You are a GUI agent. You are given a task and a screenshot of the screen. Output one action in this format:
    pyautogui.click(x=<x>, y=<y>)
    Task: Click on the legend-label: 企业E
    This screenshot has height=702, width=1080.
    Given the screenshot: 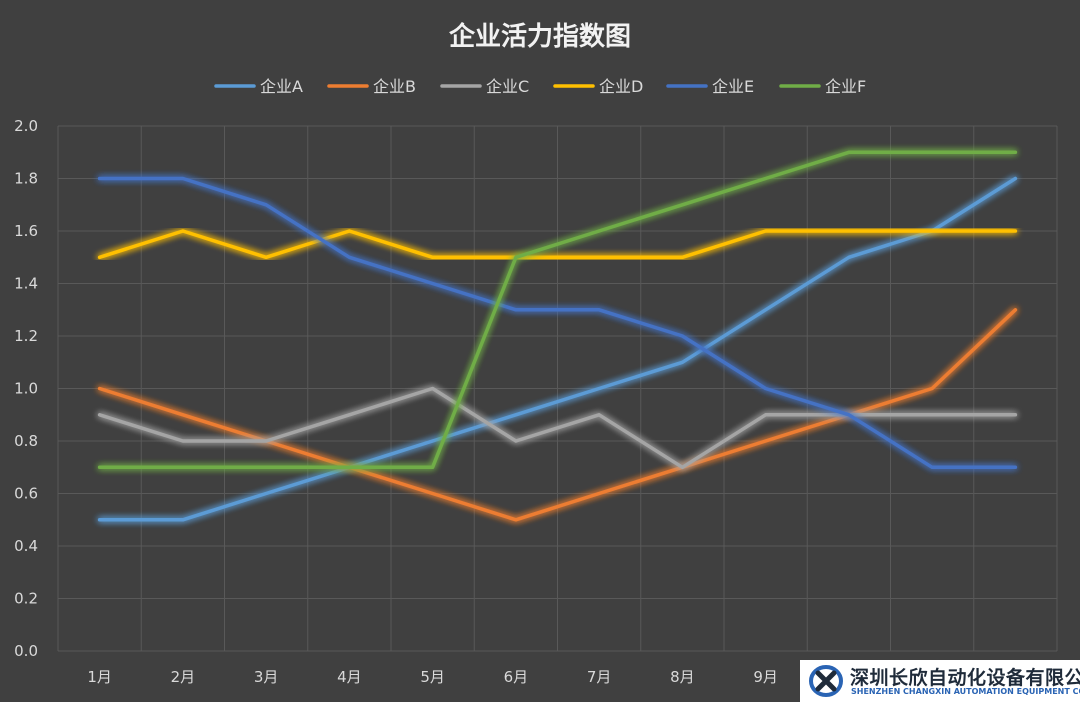 What is the action you would take?
    pyautogui.click(x=733, y=86)
    